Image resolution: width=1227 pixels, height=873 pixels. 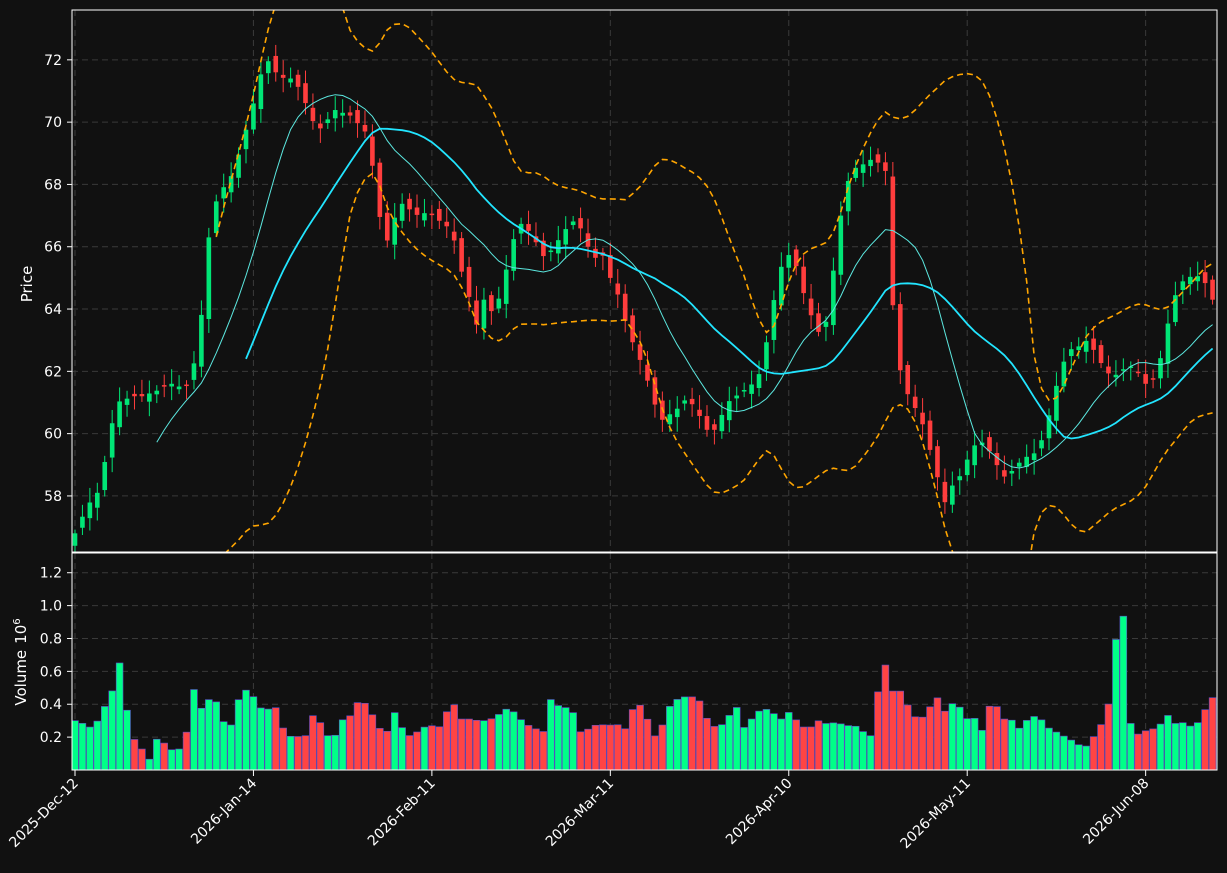 I want to click on volume-tick-label: 0.6, so click(x=51, y=672).